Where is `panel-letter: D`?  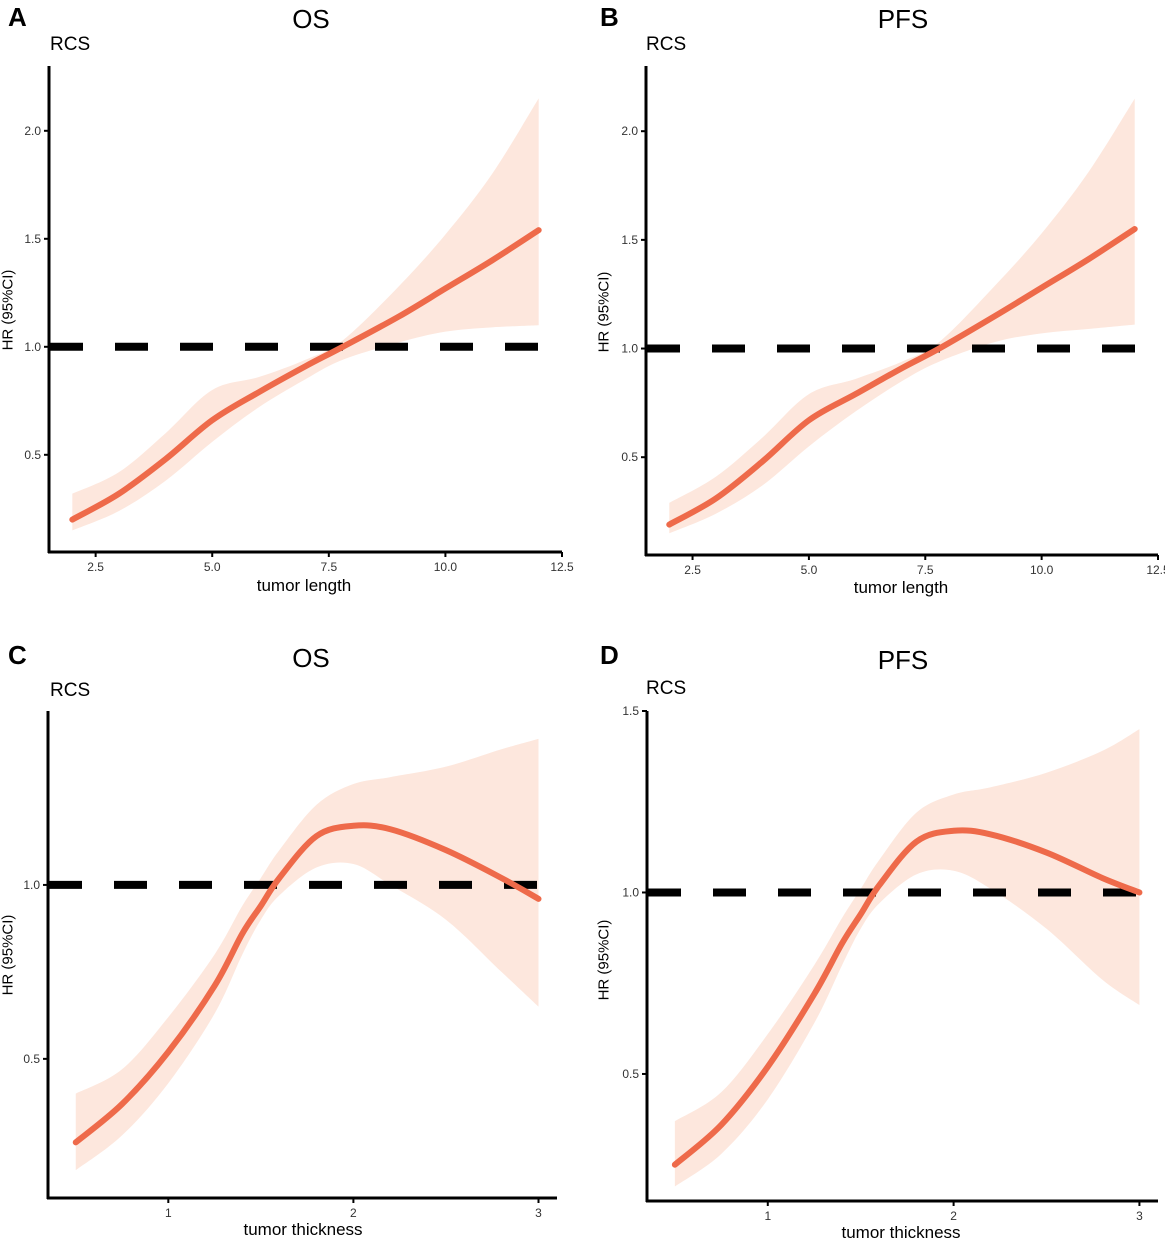 panel-letter: D is located at coordinates (609, 655).